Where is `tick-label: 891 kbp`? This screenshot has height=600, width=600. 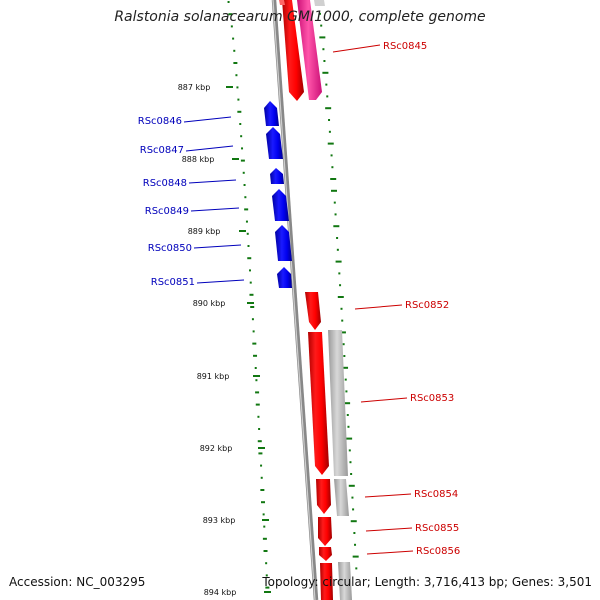
tick-label: 891 kbp is located at coordinates (213, 376).